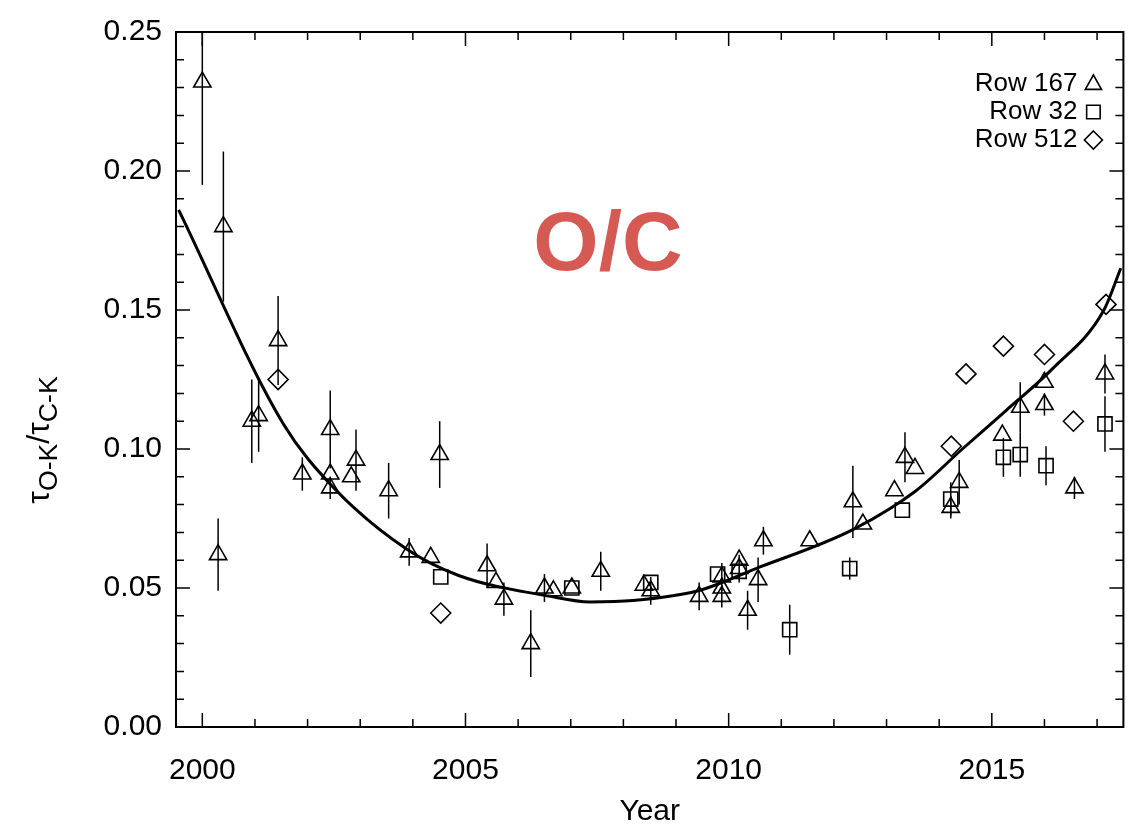 This screenshot has width=1135, height=834. Describe the element at coordinates (132, 725) in the screenshot. I see `y-tick-label: 0.00` at that location.